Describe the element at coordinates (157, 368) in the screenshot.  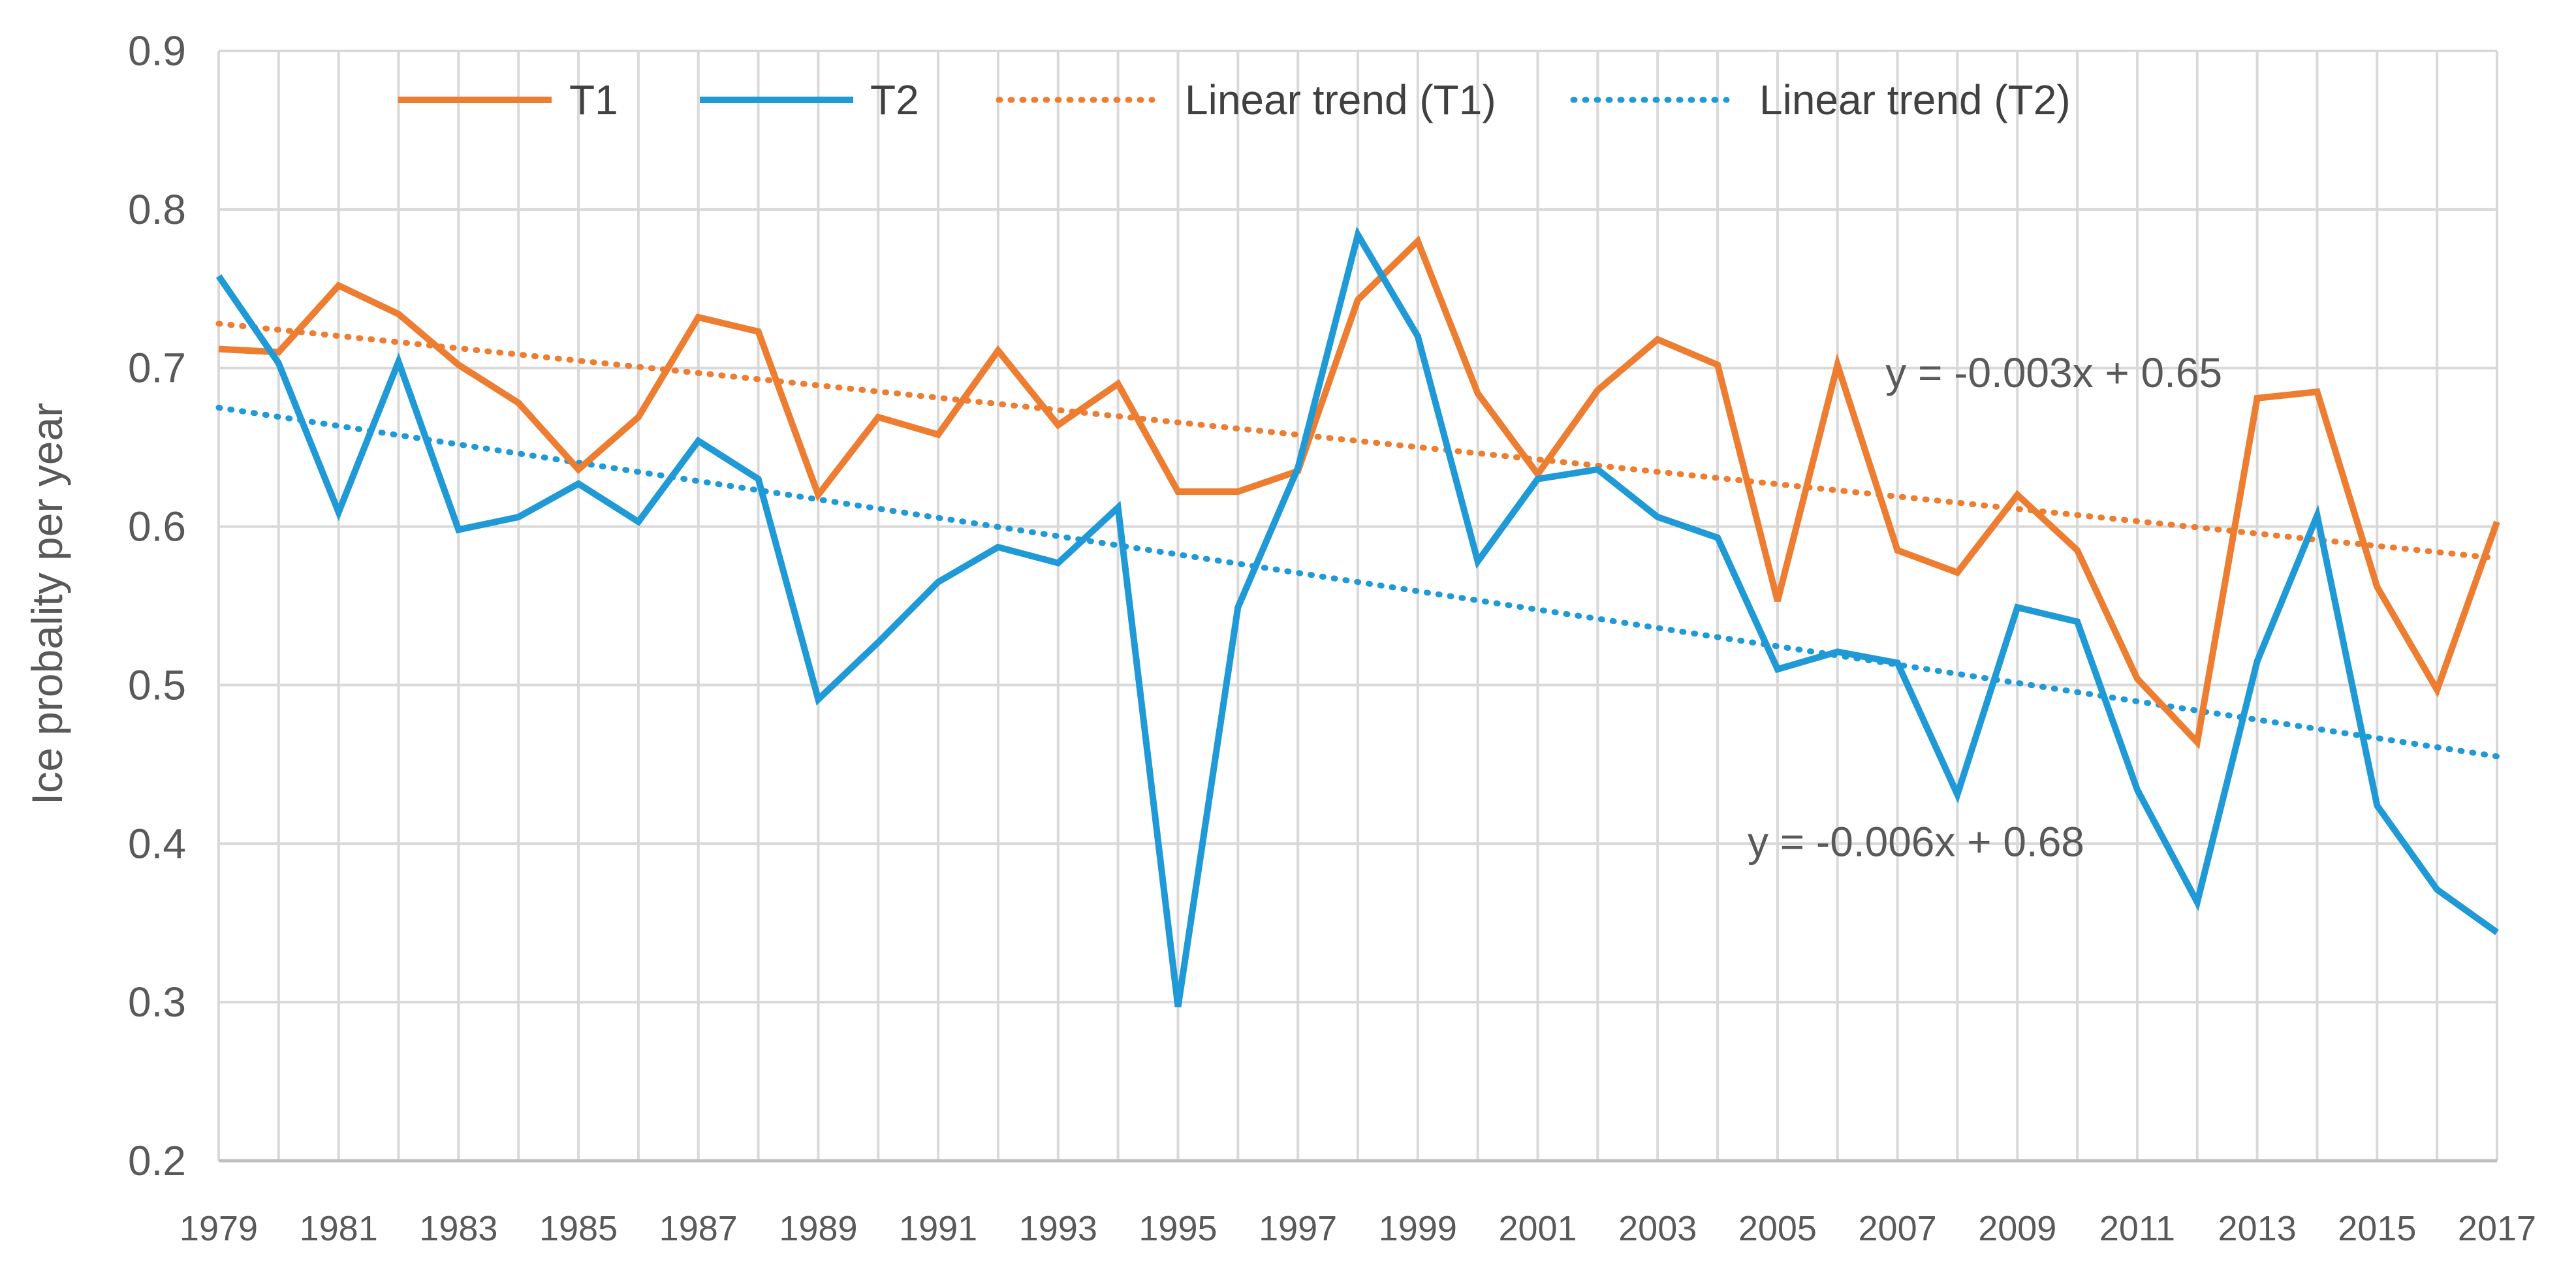
I see `y-tick-label: 0.7` at that location.